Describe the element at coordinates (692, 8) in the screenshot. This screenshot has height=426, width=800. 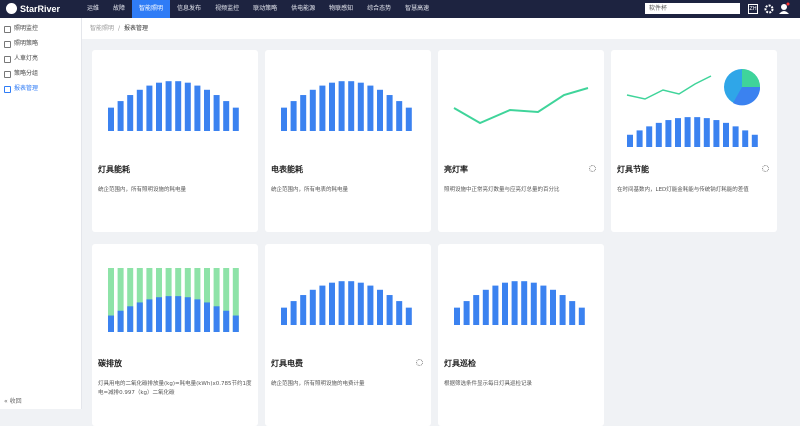
I see `project-select: 软件杯` at that location.